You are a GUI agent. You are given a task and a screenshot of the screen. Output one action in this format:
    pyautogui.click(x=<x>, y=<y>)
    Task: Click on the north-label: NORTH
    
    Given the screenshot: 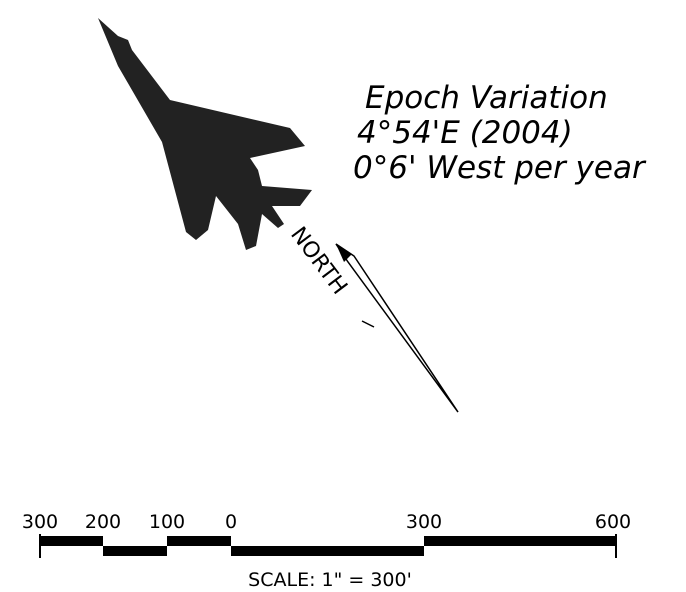 What is the action you would take?
    pyautogui.click(x=318, y=261)
    